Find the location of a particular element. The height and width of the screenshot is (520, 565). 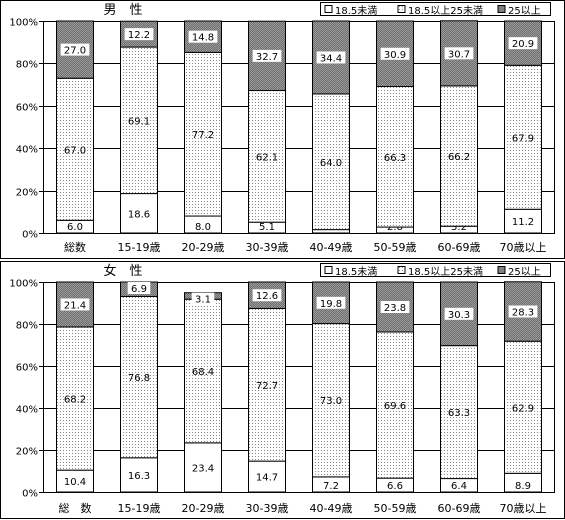

x-tick-label: 15-19歳 is located at coordinates (139, 508).